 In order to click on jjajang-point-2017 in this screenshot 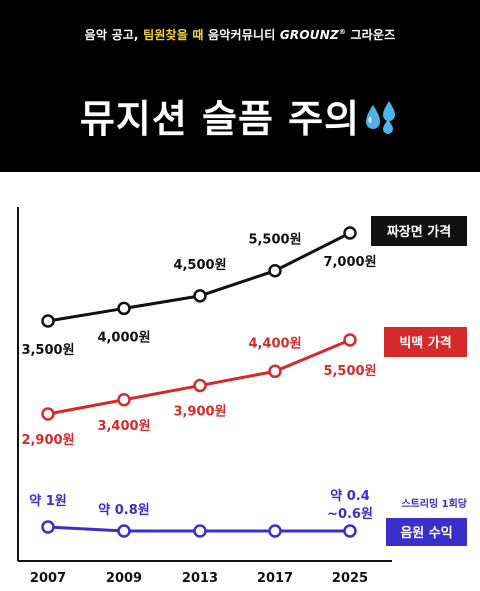, I will do `click(275, 270)`.